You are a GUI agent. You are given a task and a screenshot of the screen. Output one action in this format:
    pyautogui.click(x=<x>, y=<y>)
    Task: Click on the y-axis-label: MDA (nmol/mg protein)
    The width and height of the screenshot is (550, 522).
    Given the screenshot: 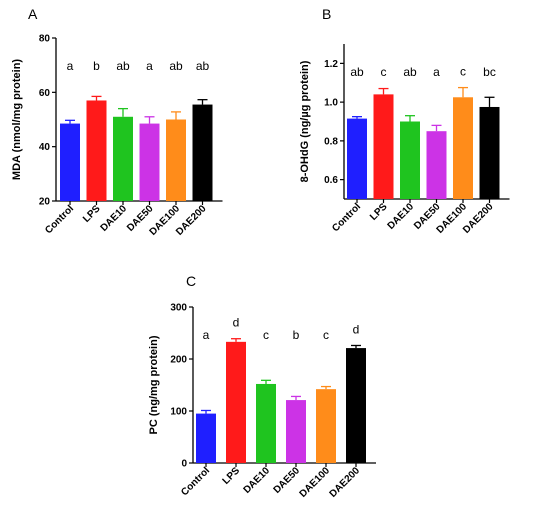 What is the action you would take?
    pyautogui.click(x=17, y=120)
    